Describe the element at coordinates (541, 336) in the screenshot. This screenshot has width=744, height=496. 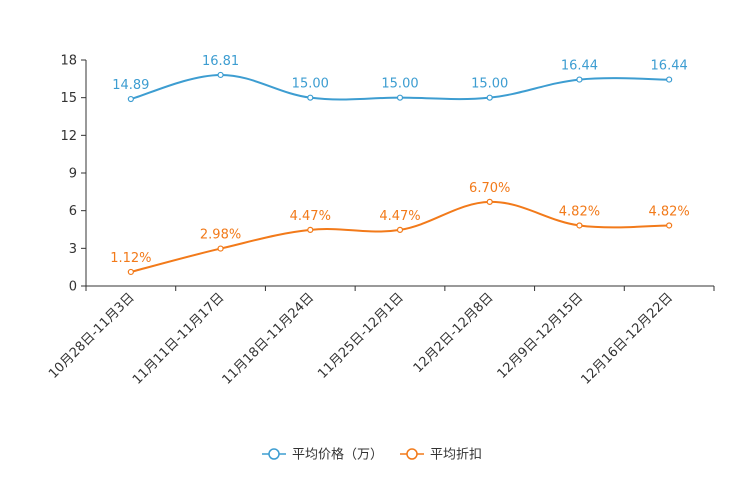
I see `x-tick-label: 12月9日-12月15日` at that location.